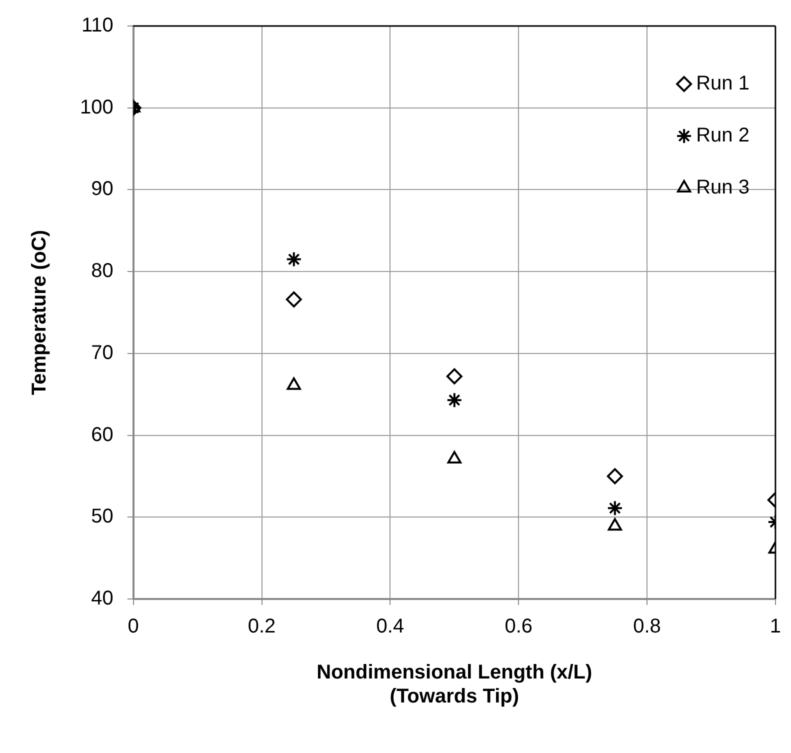 The image size is (791, 753). I want to click on legend-label: Run 3, so click(723, 187).